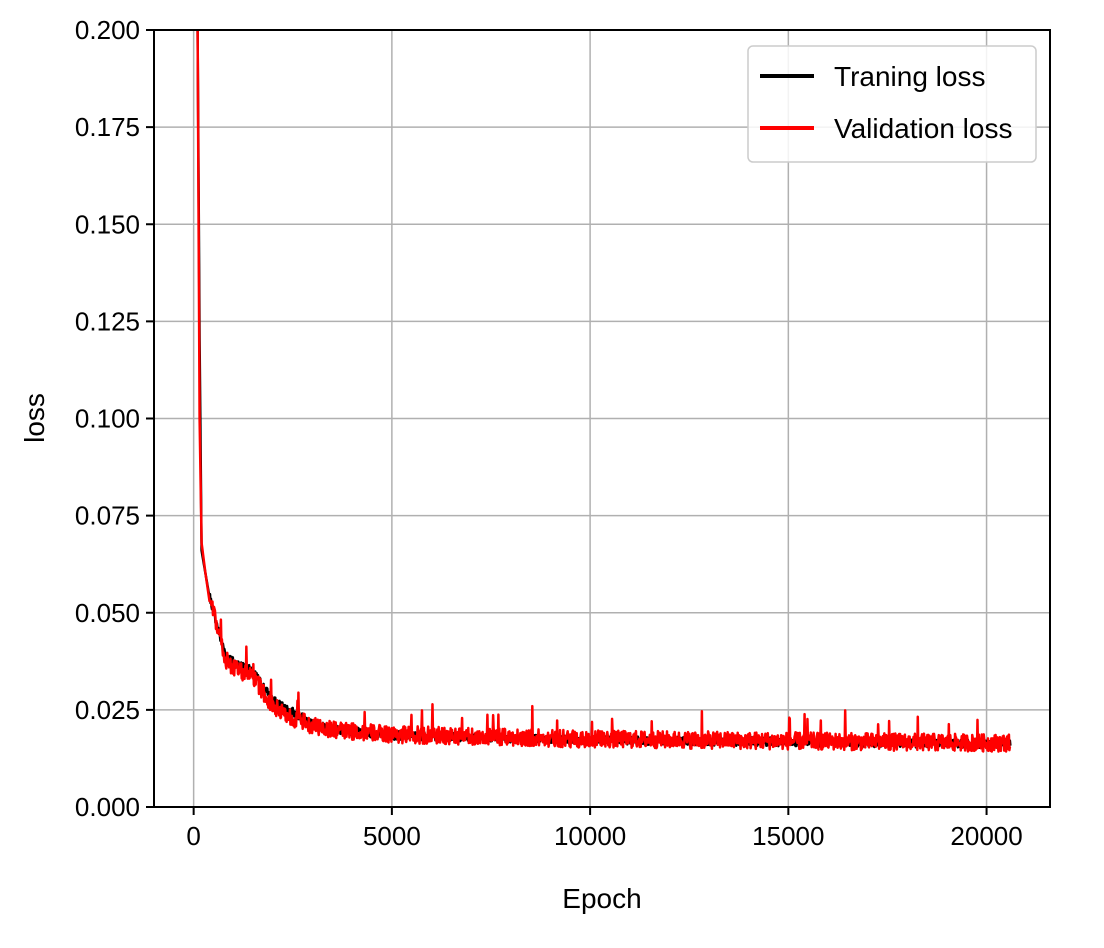  What do you see at coordinates (34, 418) in the screenshot?
I see `y-axis-label: loss` at bounding box center [34, 418].